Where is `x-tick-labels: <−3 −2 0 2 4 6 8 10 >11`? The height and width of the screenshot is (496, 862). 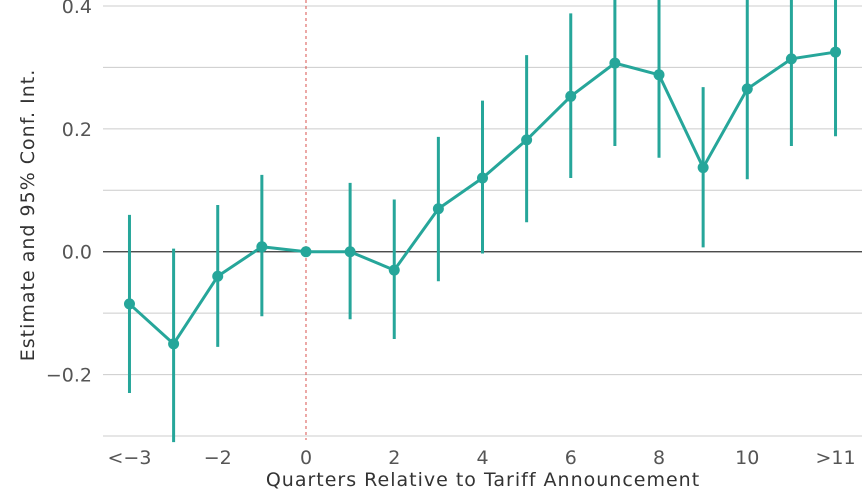
x-tick-labels: <−3 −2 0 2 4 6 8 10 >11 is located at coordinates (482, 458).